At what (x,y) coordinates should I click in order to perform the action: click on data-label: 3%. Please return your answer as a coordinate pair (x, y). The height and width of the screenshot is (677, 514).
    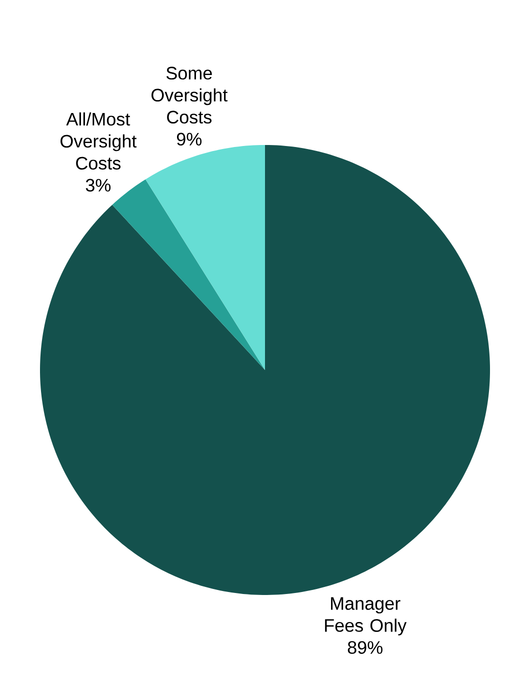
    Looking at the image, I should click on (98, 185).